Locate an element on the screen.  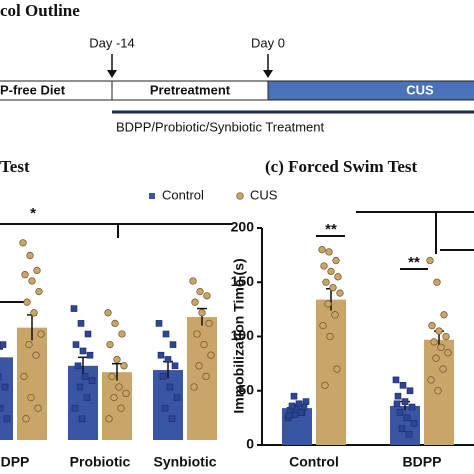
y-tick-label: 0 is located at coordinates (250, 444).